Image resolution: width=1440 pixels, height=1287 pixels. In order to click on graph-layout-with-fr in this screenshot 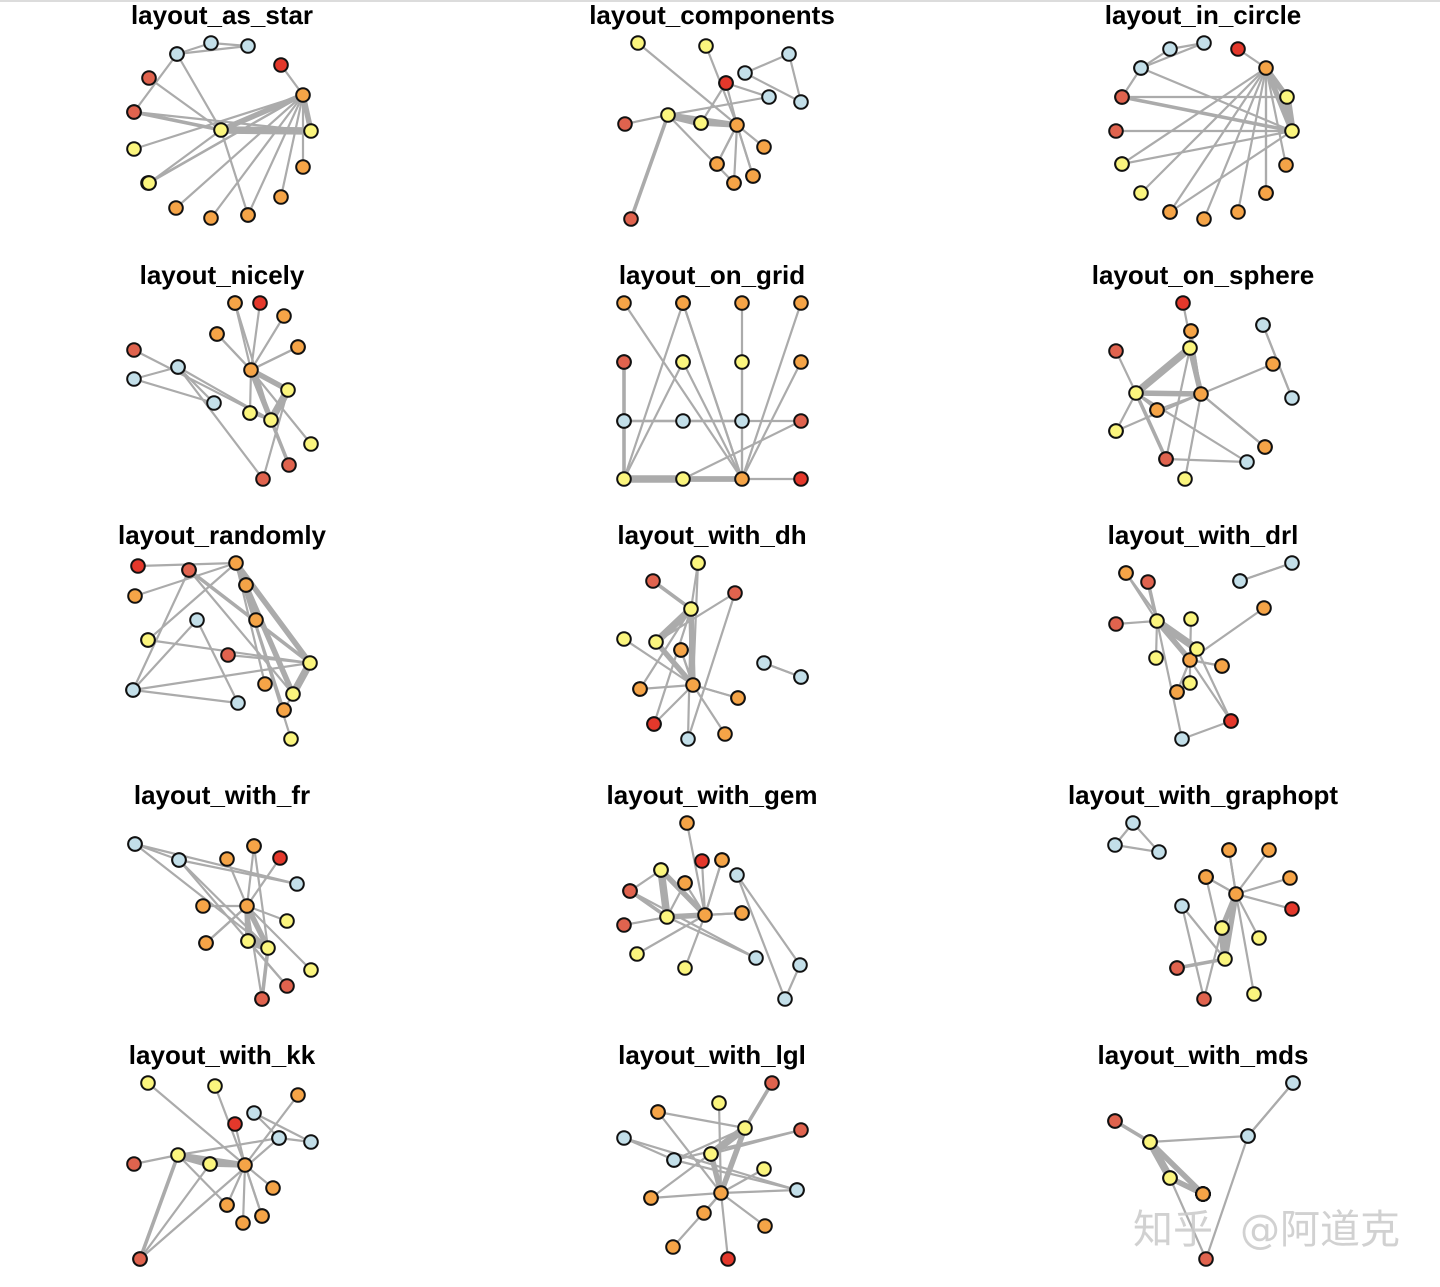, I will do `click(223, 921)`.